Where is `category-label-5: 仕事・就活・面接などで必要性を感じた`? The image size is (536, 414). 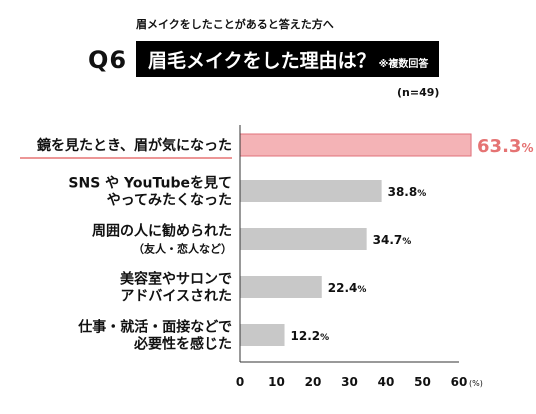 category-label-5: 仕事・就活・面接などで必要性を感じた is located at coordinates (154, 336).